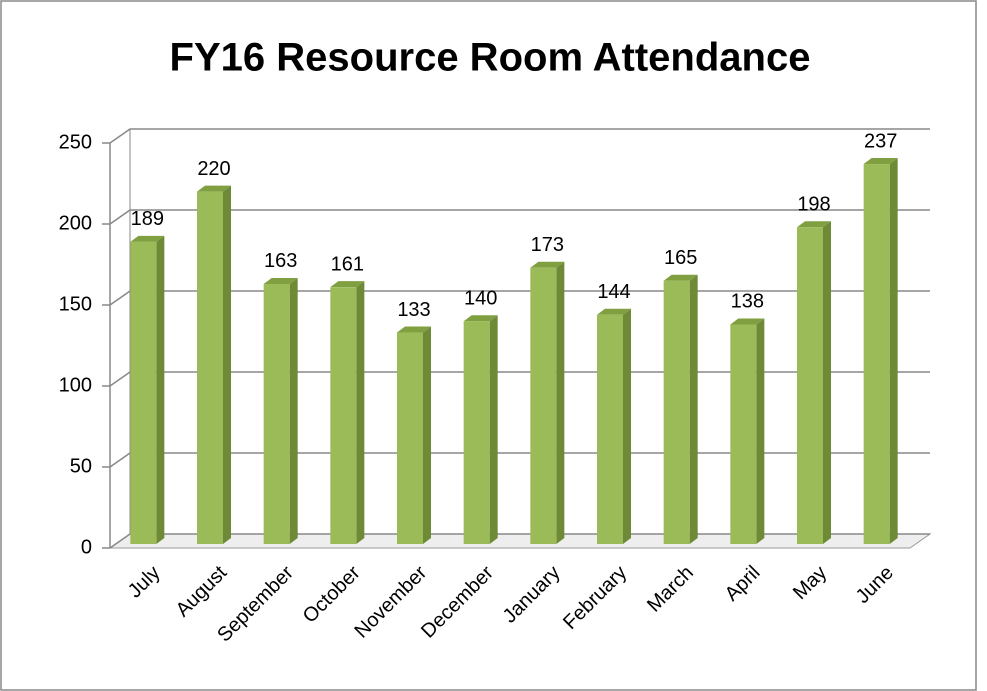 This screenshot has width=987, height=691. Describe the element at coordinates (613, 292) in the screenshot. I see `value-label: 144` at that location.